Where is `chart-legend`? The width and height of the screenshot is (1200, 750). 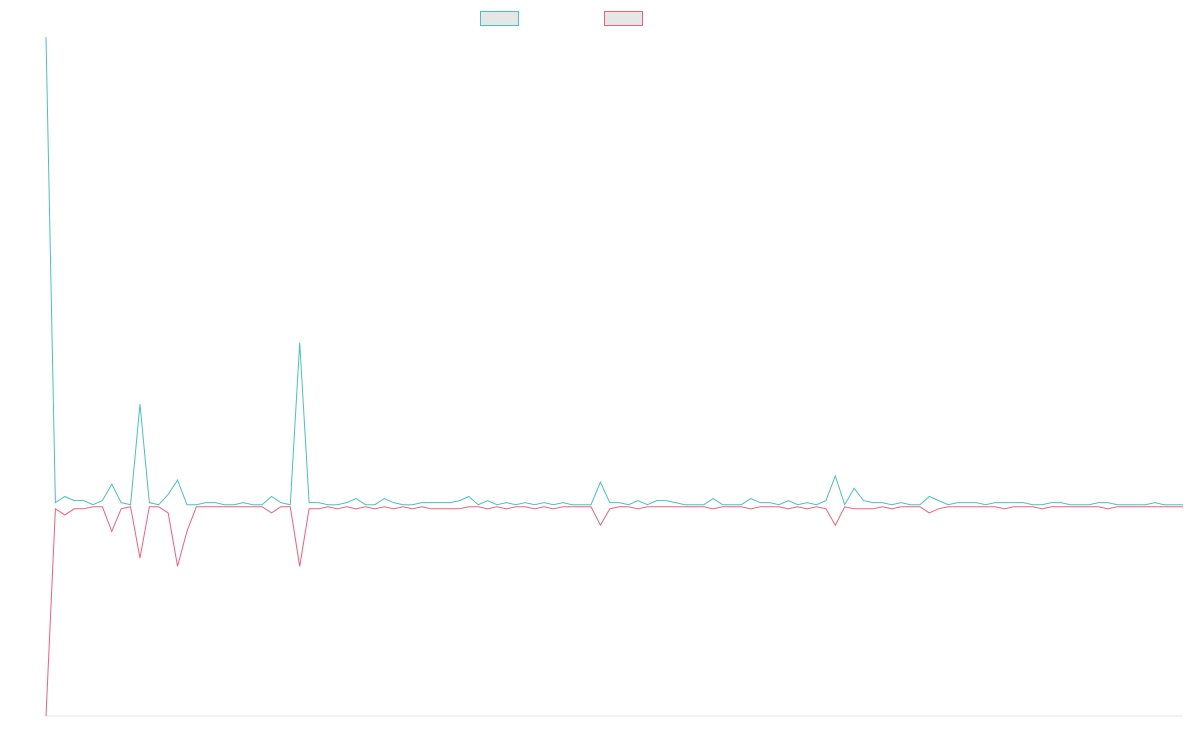
chart-legend is located at coordinates (562, 18).